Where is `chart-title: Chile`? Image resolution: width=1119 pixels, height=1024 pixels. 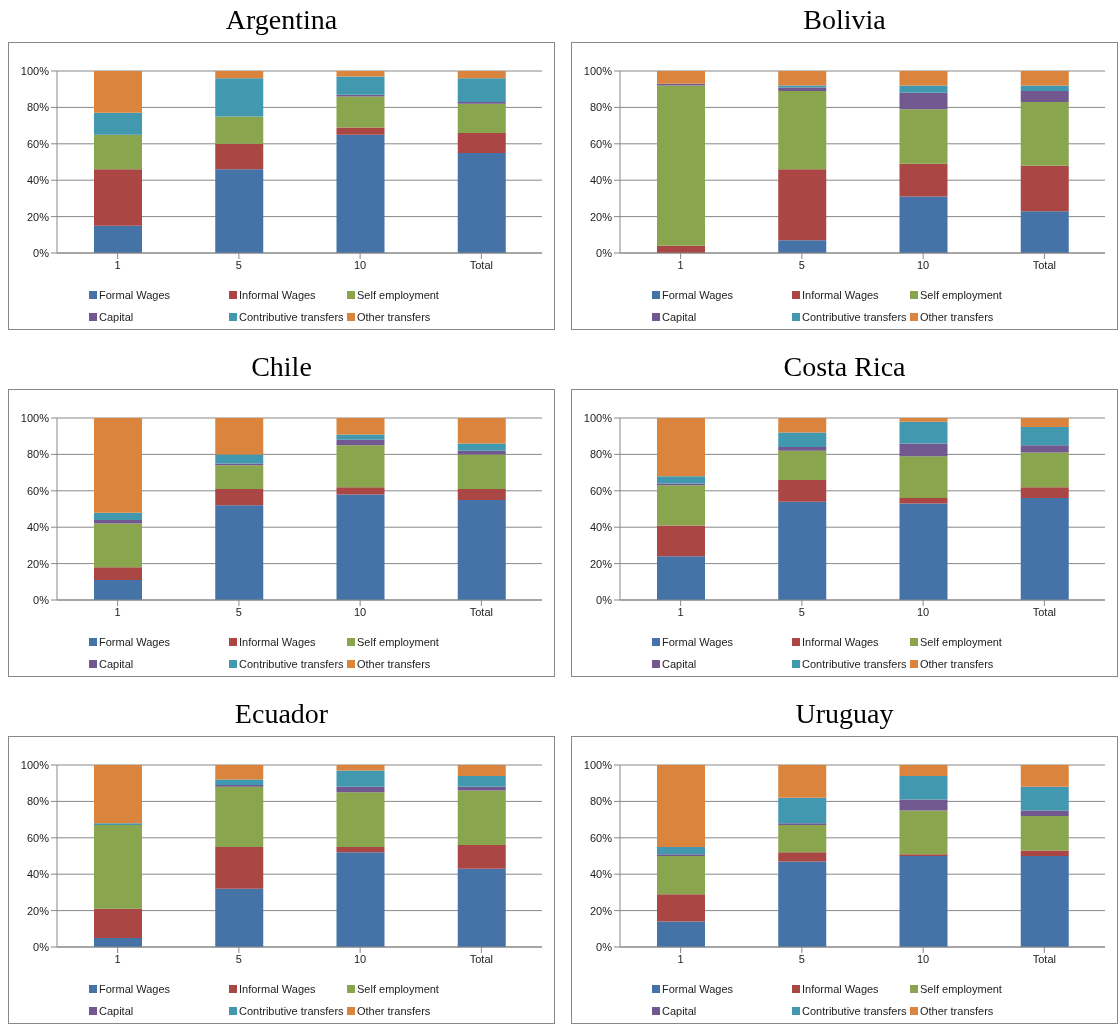 chart-title: Chile is located at coordinates (281, 367).